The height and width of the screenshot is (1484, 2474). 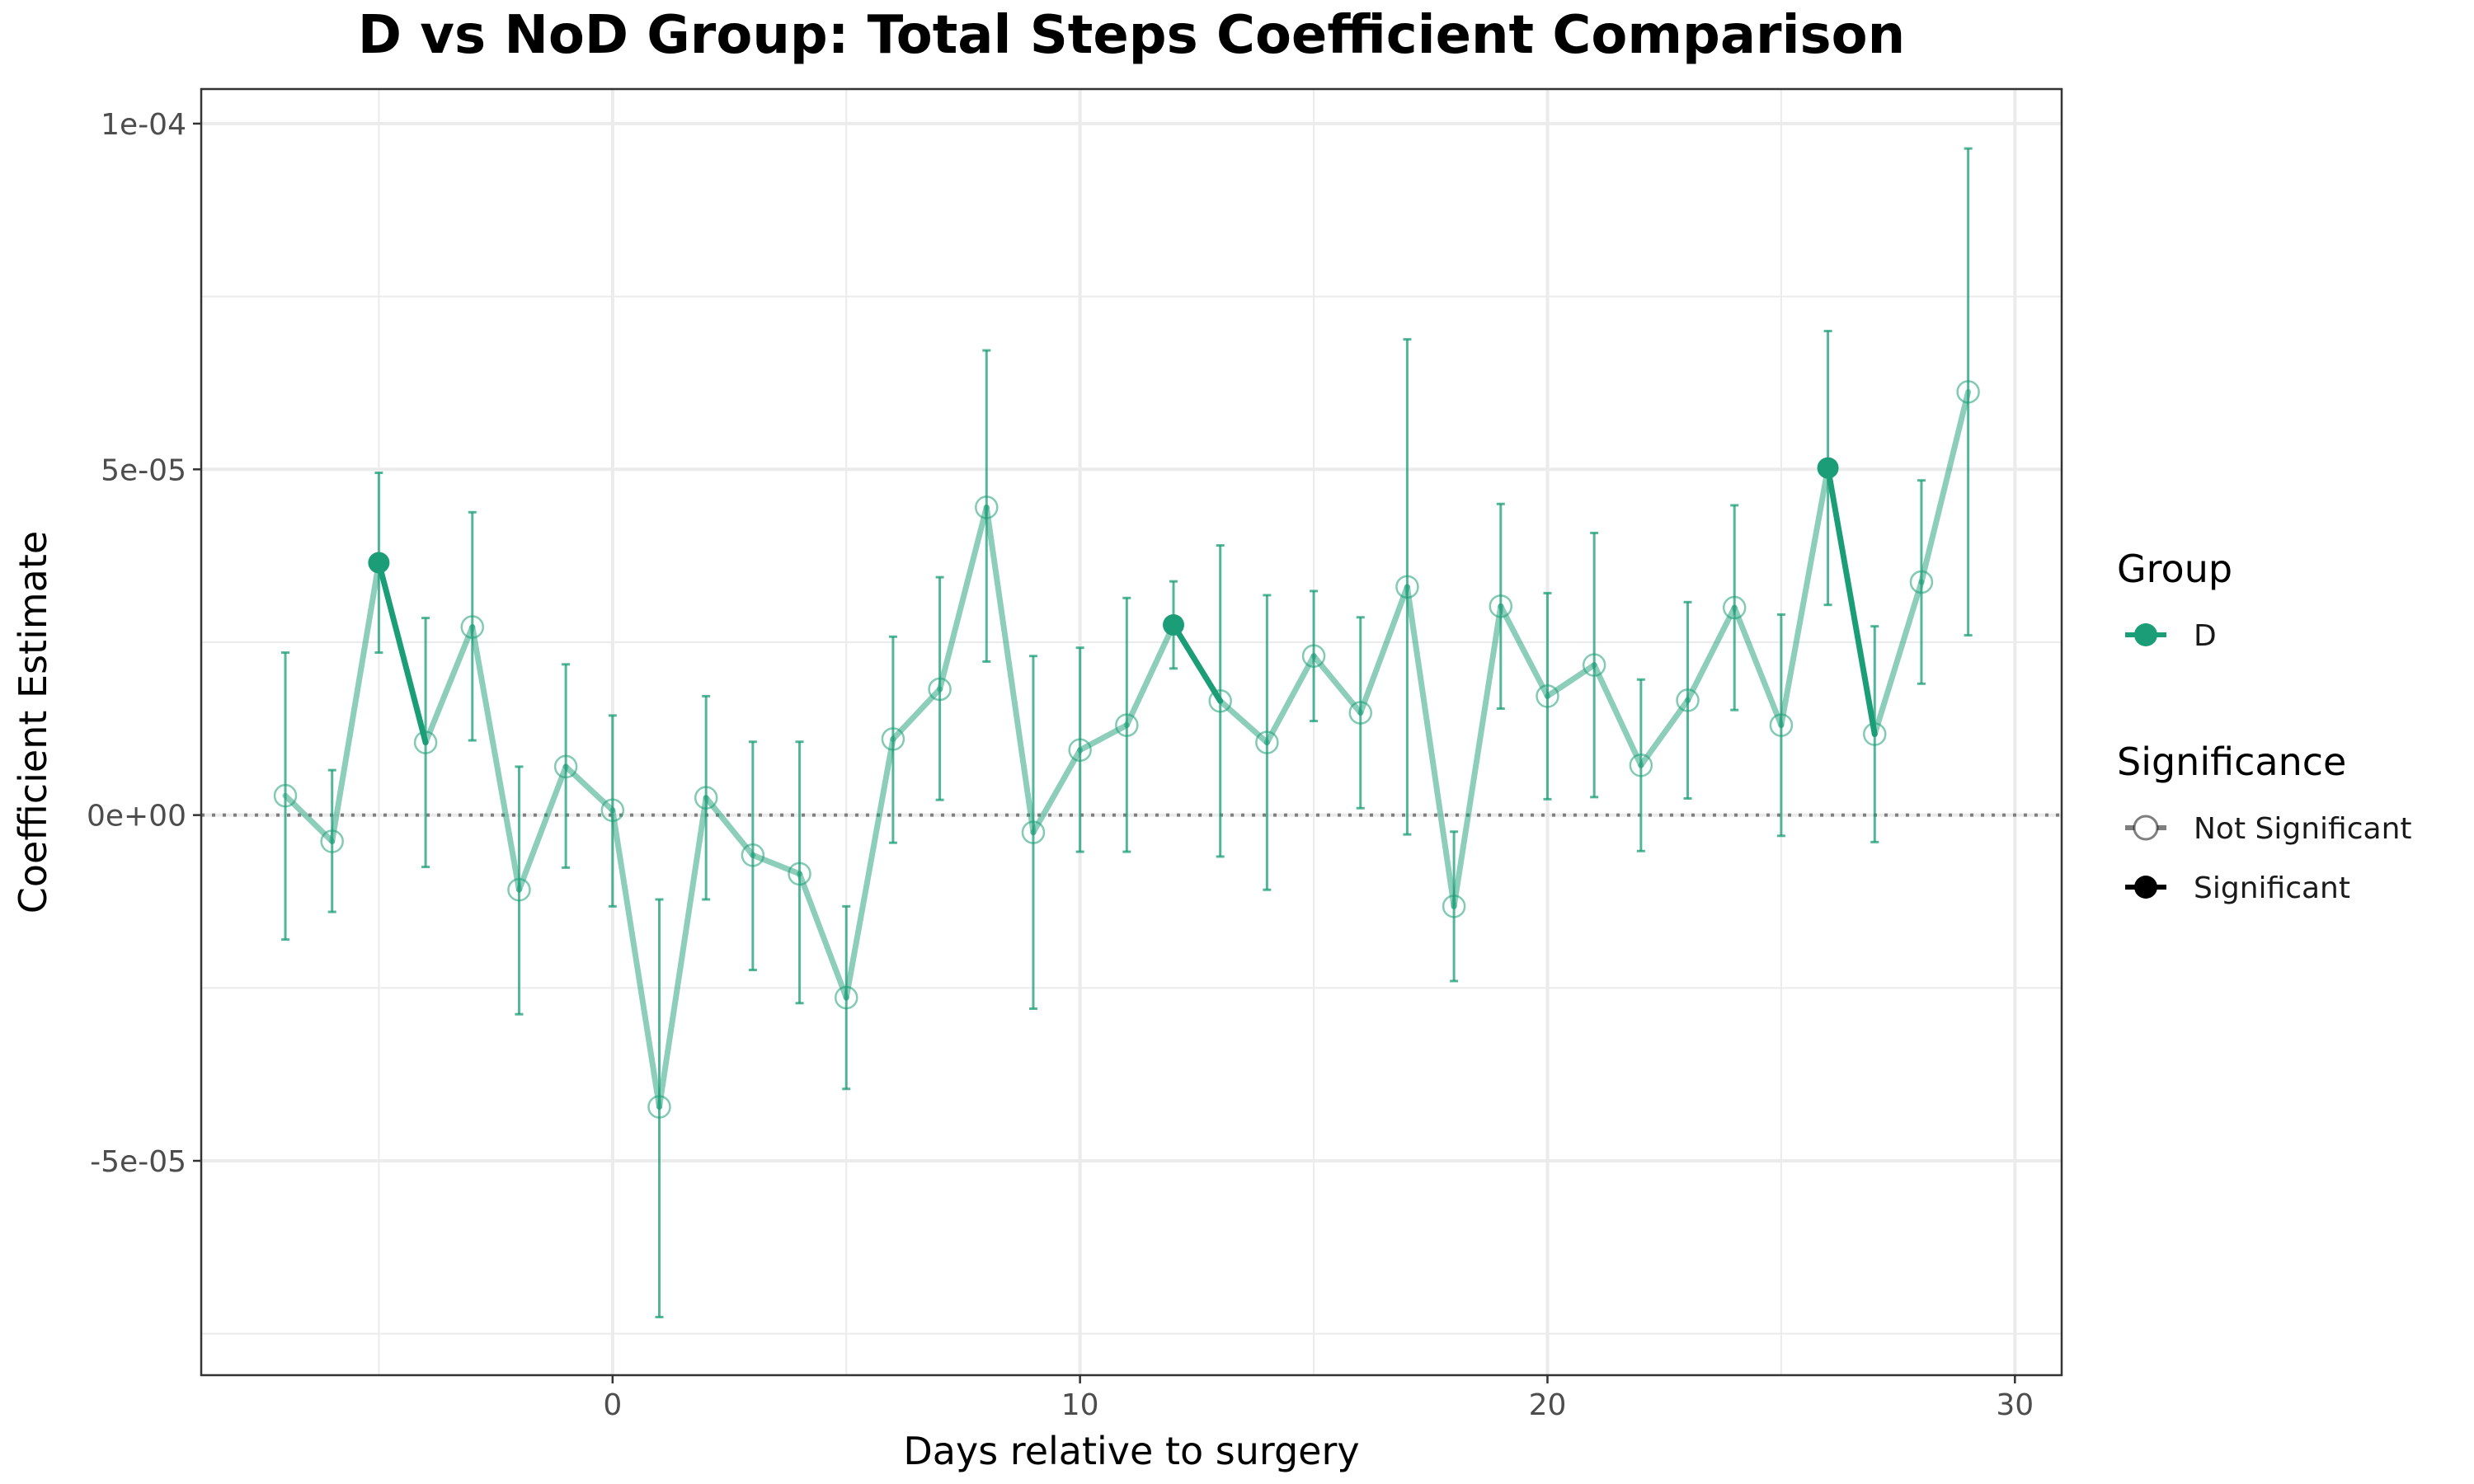 I want to click on y-axis-label: Coefficient Estimate, so click(x=33, y=722).